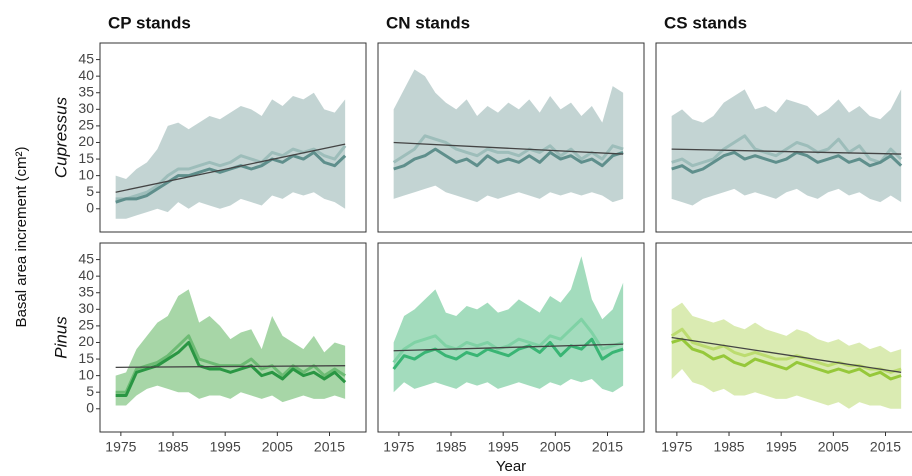  I want to click on y-axis-label: Basal area increment (cm²), so click(21, 237).